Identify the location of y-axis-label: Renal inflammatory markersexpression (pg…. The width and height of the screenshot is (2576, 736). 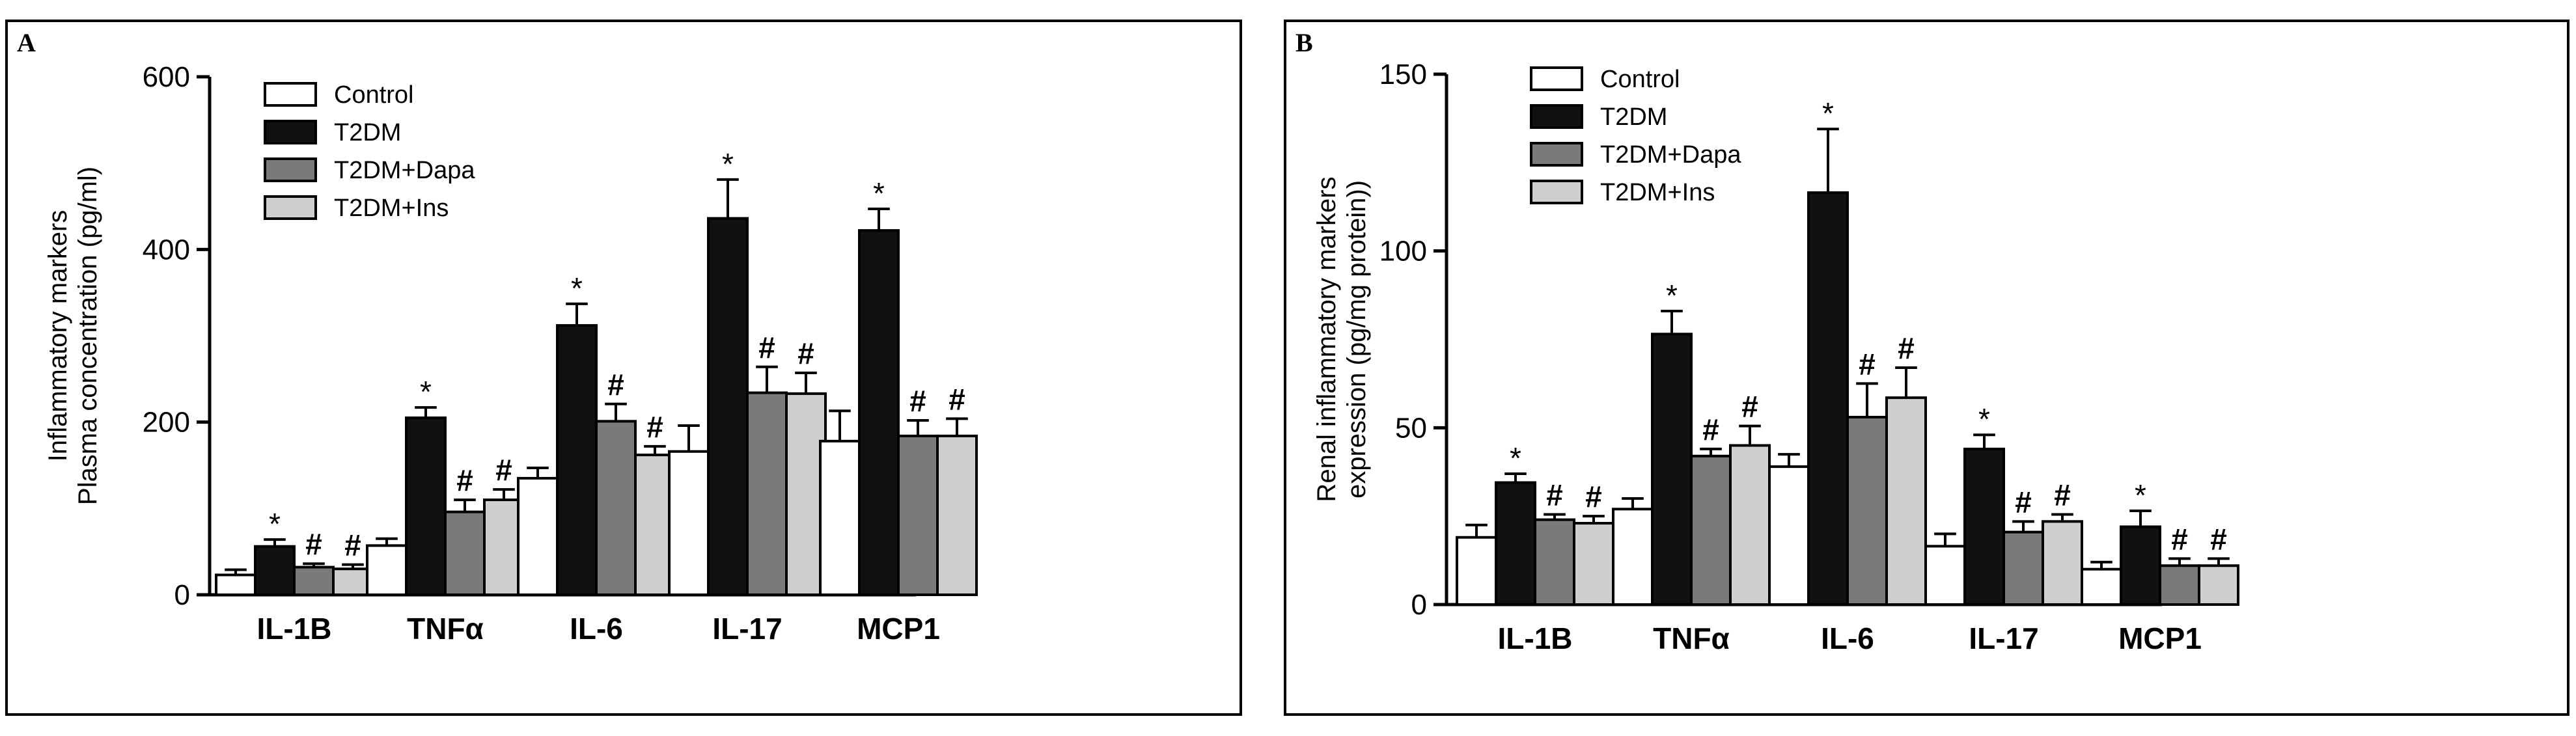
(1341, 339).